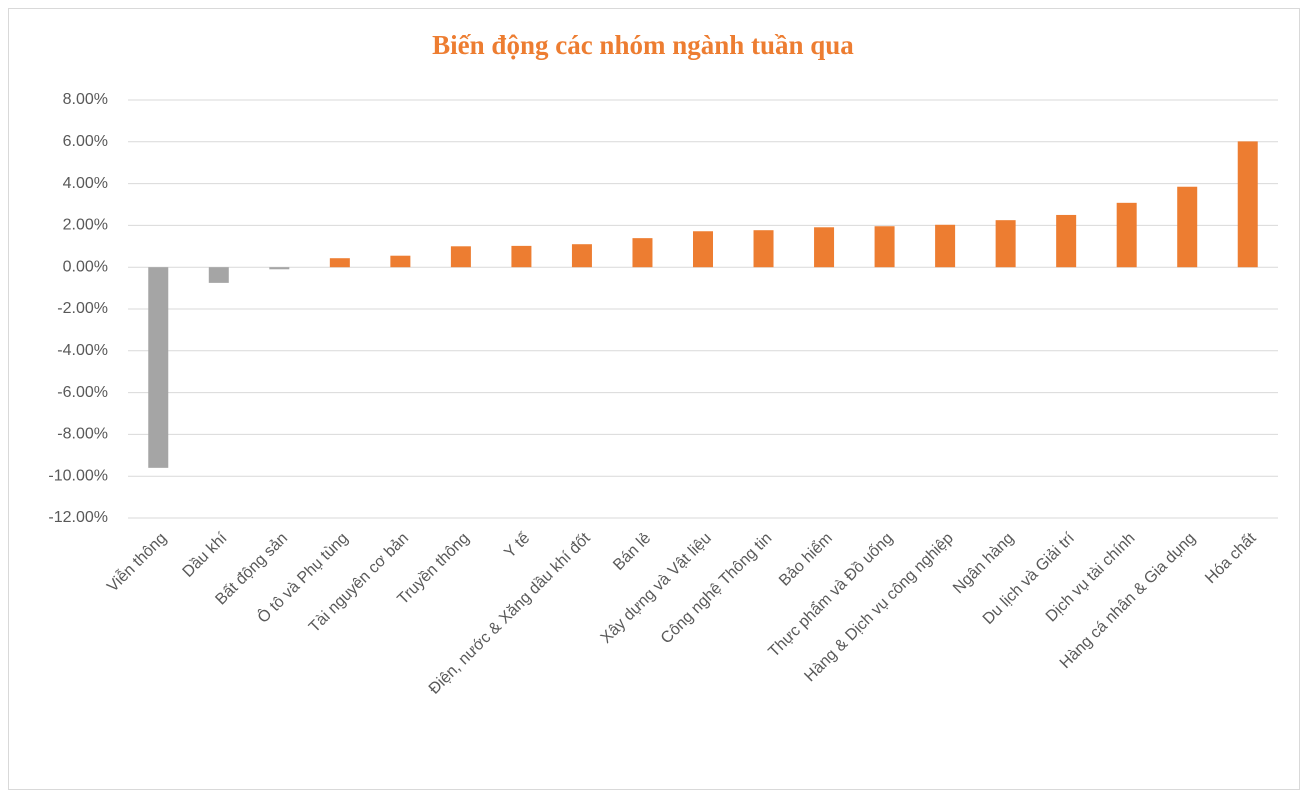 The width and height of the screenshot is (1308, 798). I want to click on y-tick-label: 6.00%, so click(85, 141).